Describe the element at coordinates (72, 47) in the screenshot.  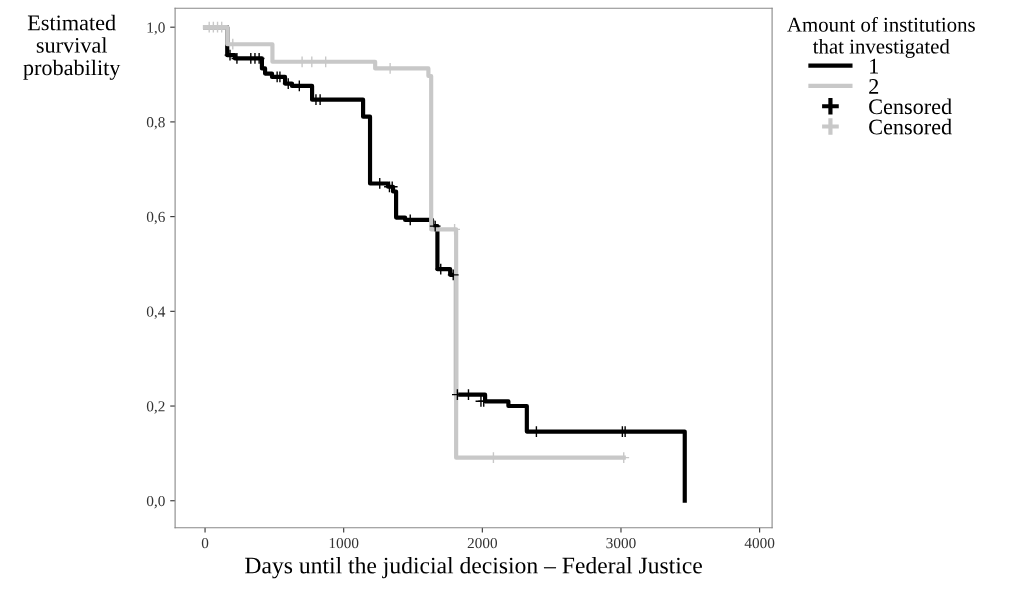
I see `y-axis-title: Estimated survival probability` at that location.